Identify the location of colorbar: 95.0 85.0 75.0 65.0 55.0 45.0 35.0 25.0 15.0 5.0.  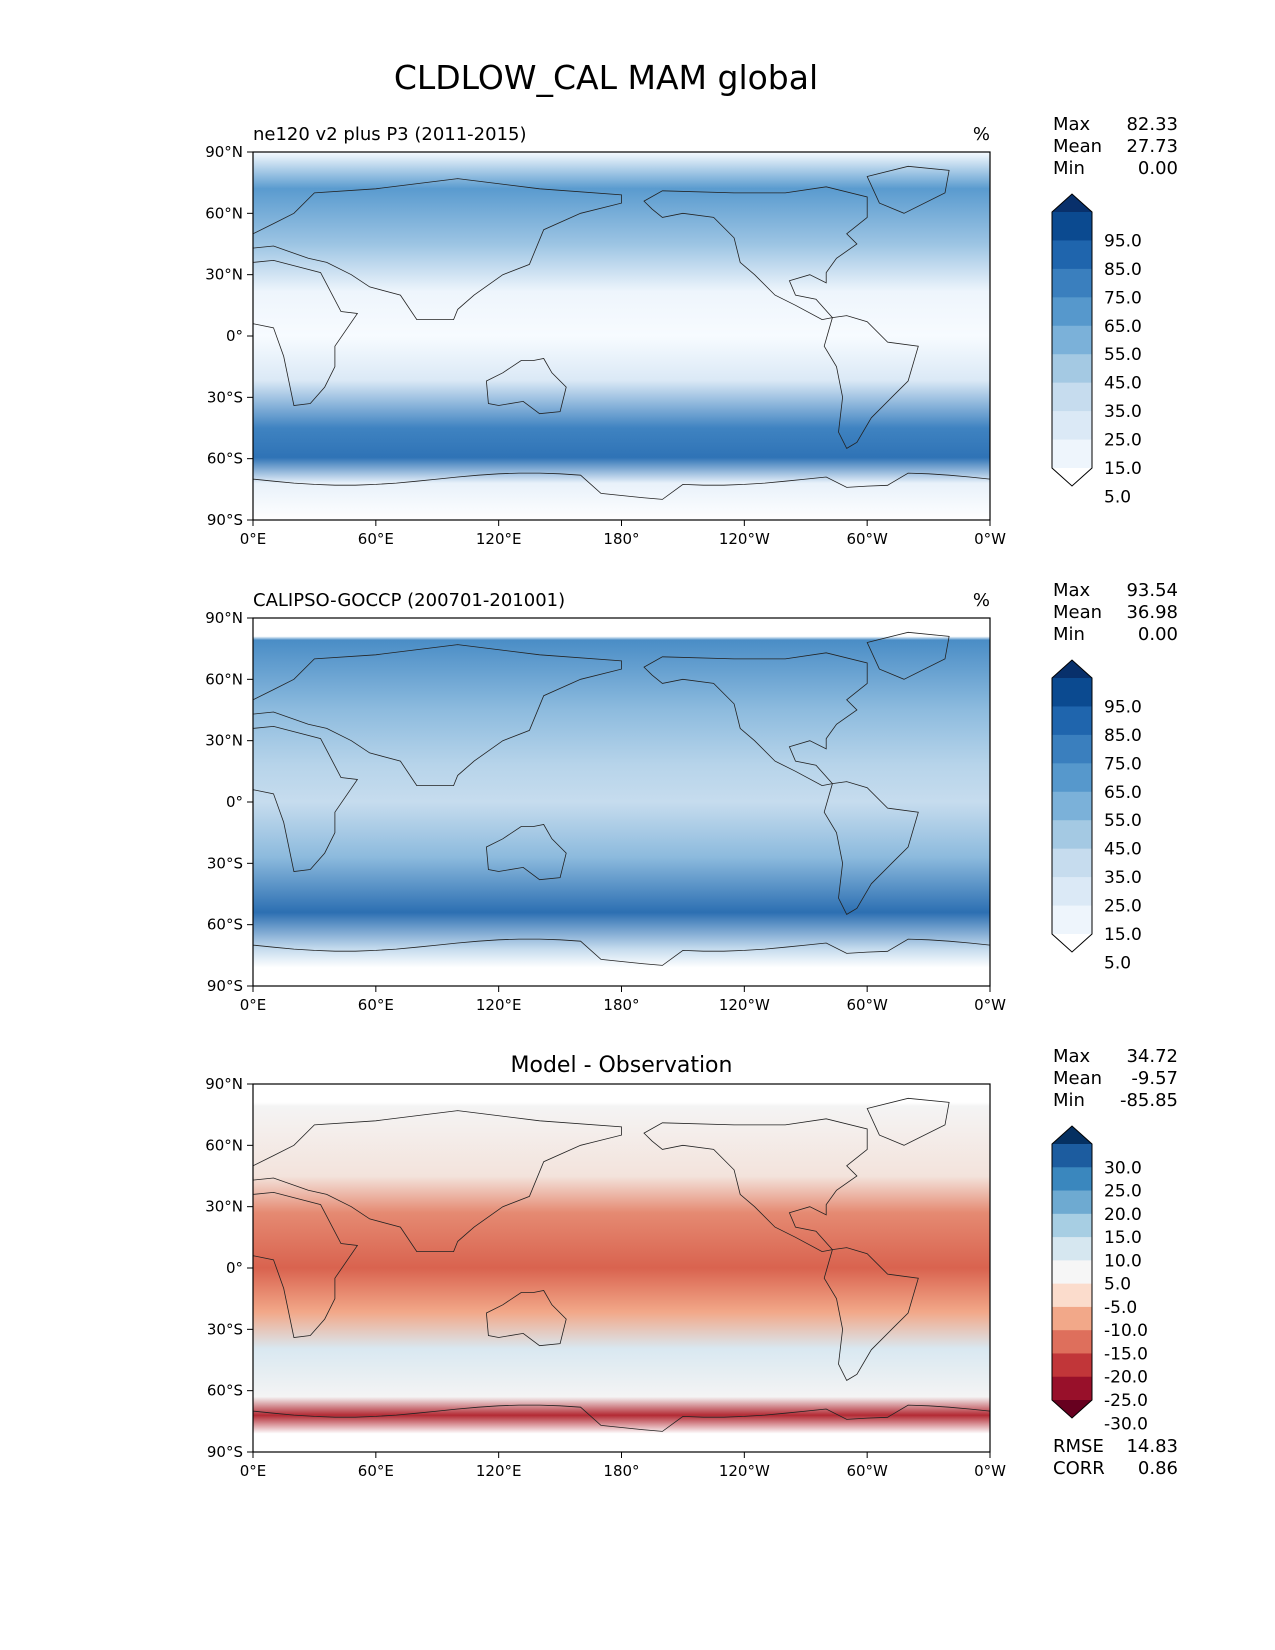
(1096, 816).